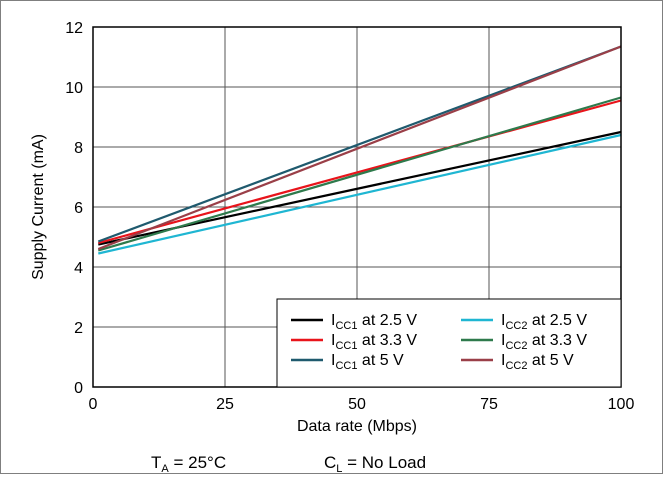 The image size is (663, 478). Describe the element at coordinates (374, 322) in the screenshot. I see `legend-item-label: ICC1 at 2.5 V` at that location.